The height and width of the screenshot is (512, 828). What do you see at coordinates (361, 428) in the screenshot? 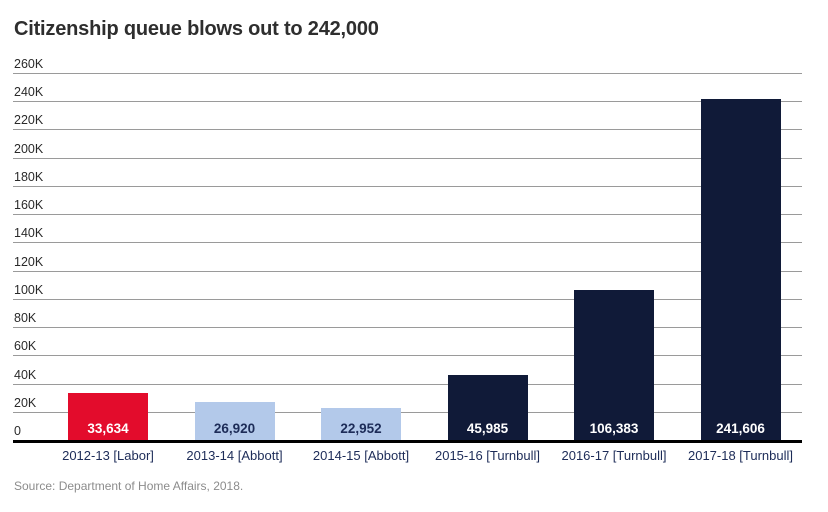
I see `bar-value-label: 22,952` at bounding box center [361, 428].